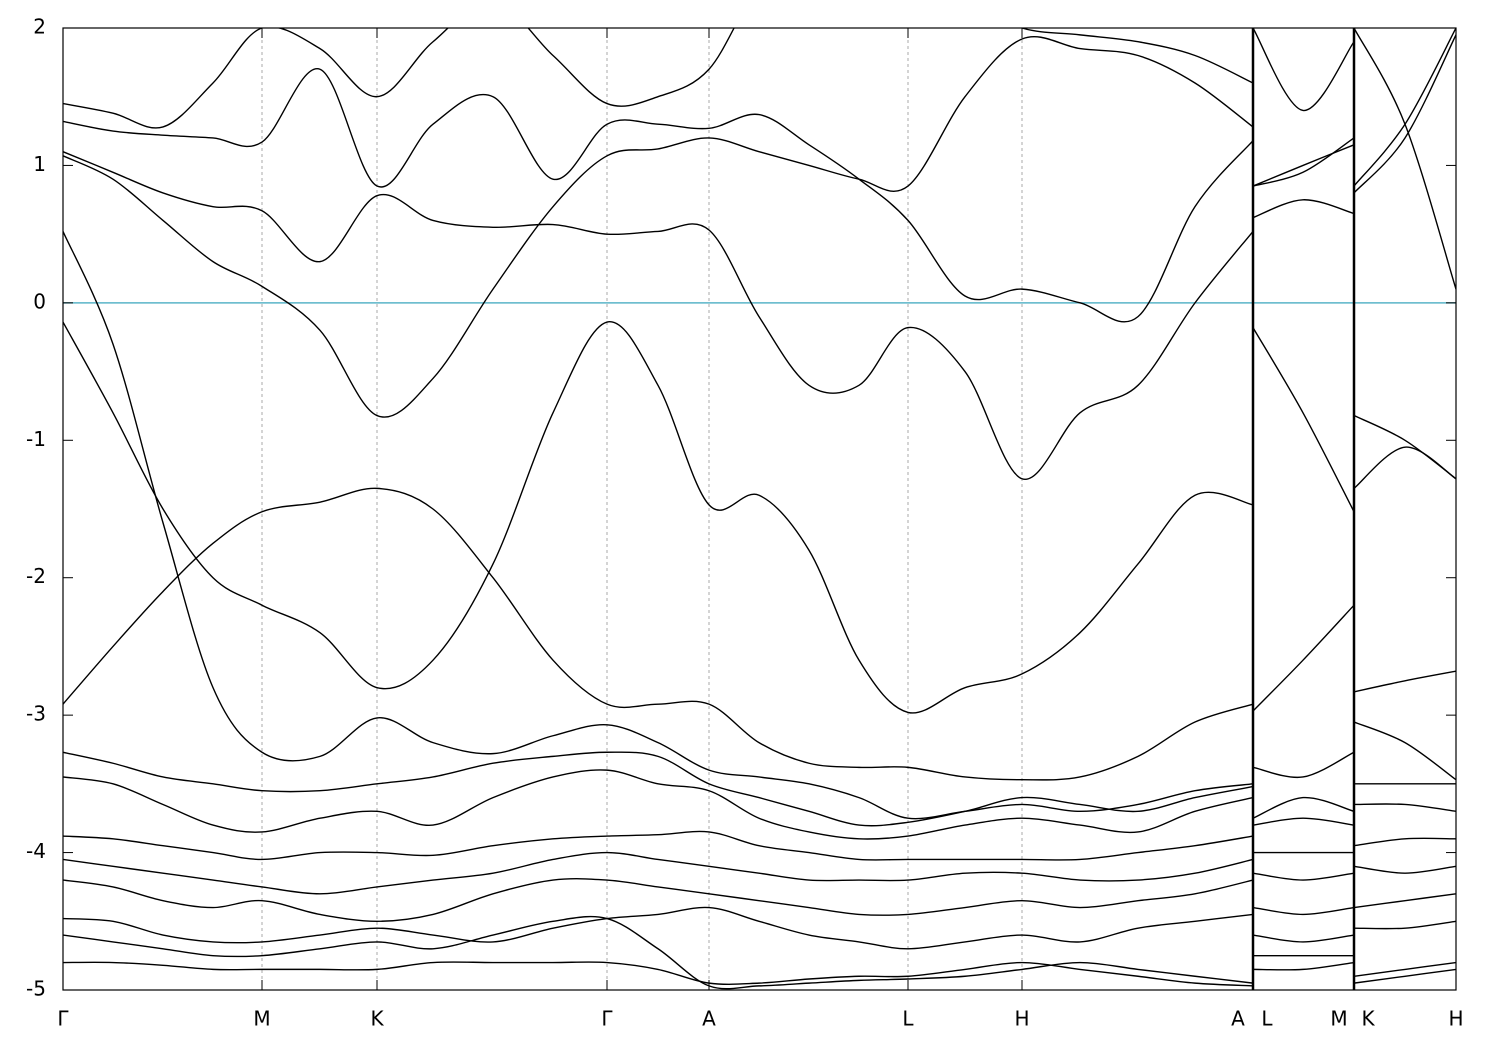  What do you see at coordinates (39, 27) in the screenshot?
I see `y-tick-label: 2` at bounding box center [39, 27].